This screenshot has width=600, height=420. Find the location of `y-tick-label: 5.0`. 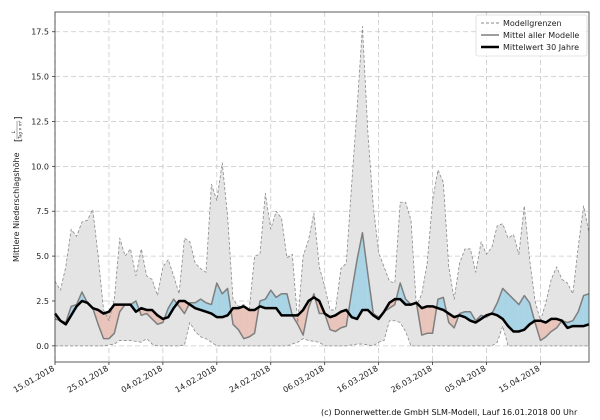

y-tick-label: 5.0 is located at coordinates (42, 256).